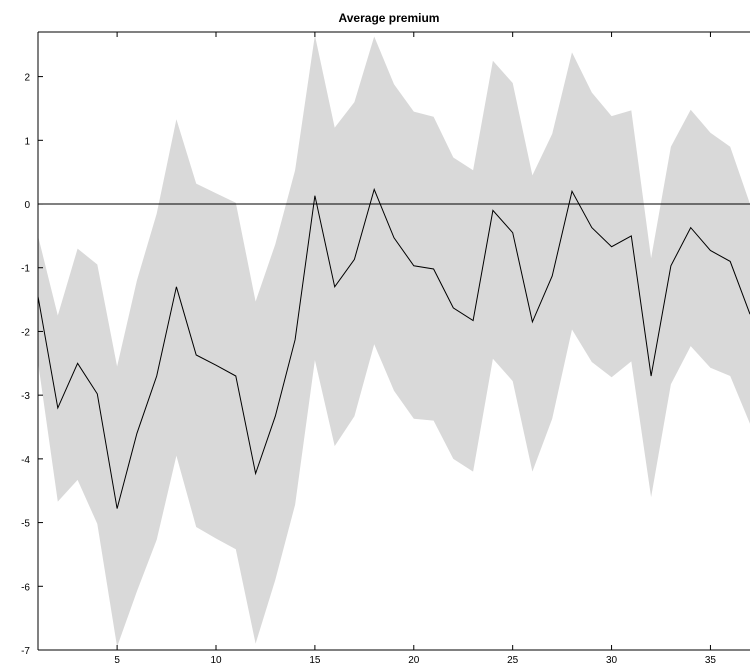 The image size is (750, 668). Describe the element at coordinates (117, 660) in the screenshot. I see `x-tick-label: 5` at that location.